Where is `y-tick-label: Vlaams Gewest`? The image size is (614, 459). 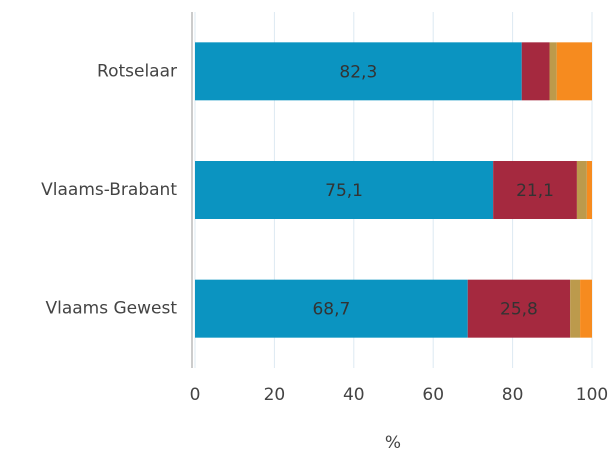
y-tick-label: Vlaams Gewest is located at coordinates (111, 309).